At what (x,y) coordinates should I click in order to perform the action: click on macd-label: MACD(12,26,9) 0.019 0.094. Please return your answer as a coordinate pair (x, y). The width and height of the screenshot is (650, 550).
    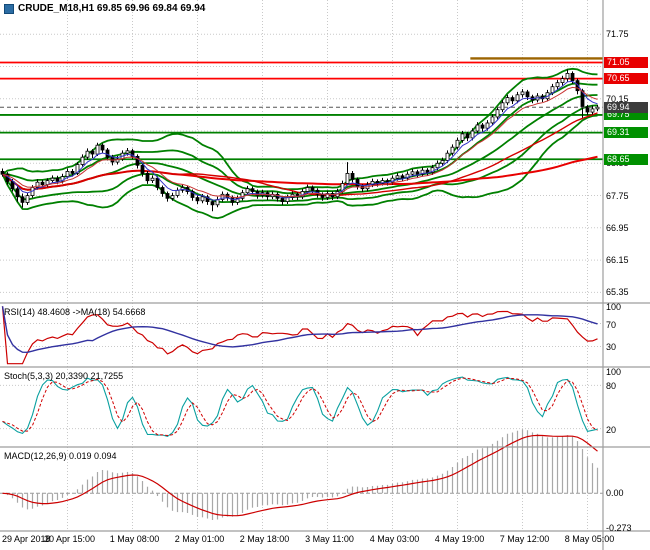
    Looking at the image, I should click on (60, 456).